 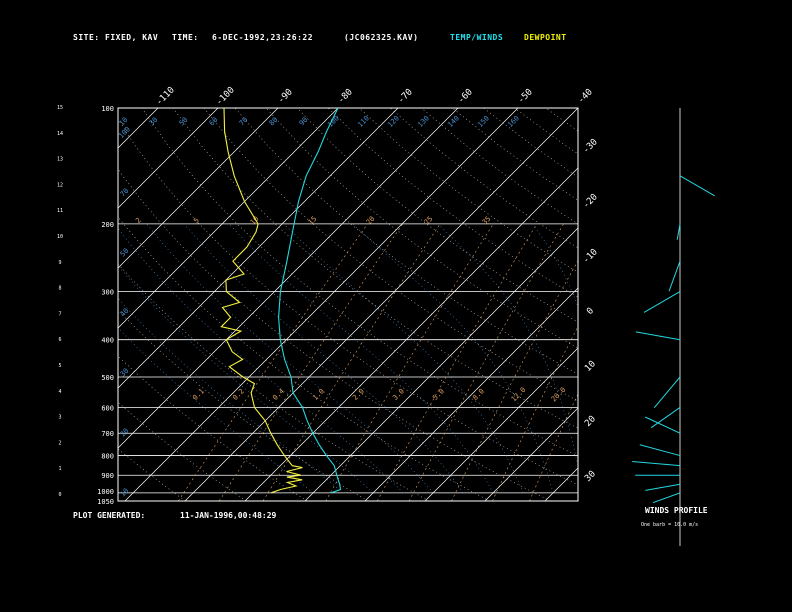 I want to click on adiabat-label: 130, so click(x=423, y=121).